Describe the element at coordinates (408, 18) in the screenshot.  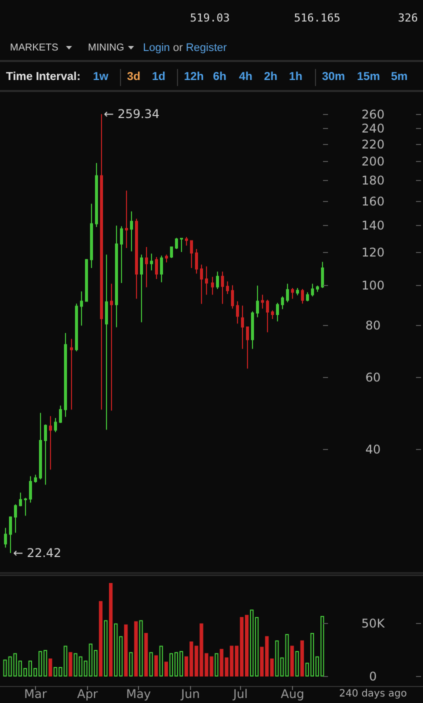
I see `text: 326` at that location.